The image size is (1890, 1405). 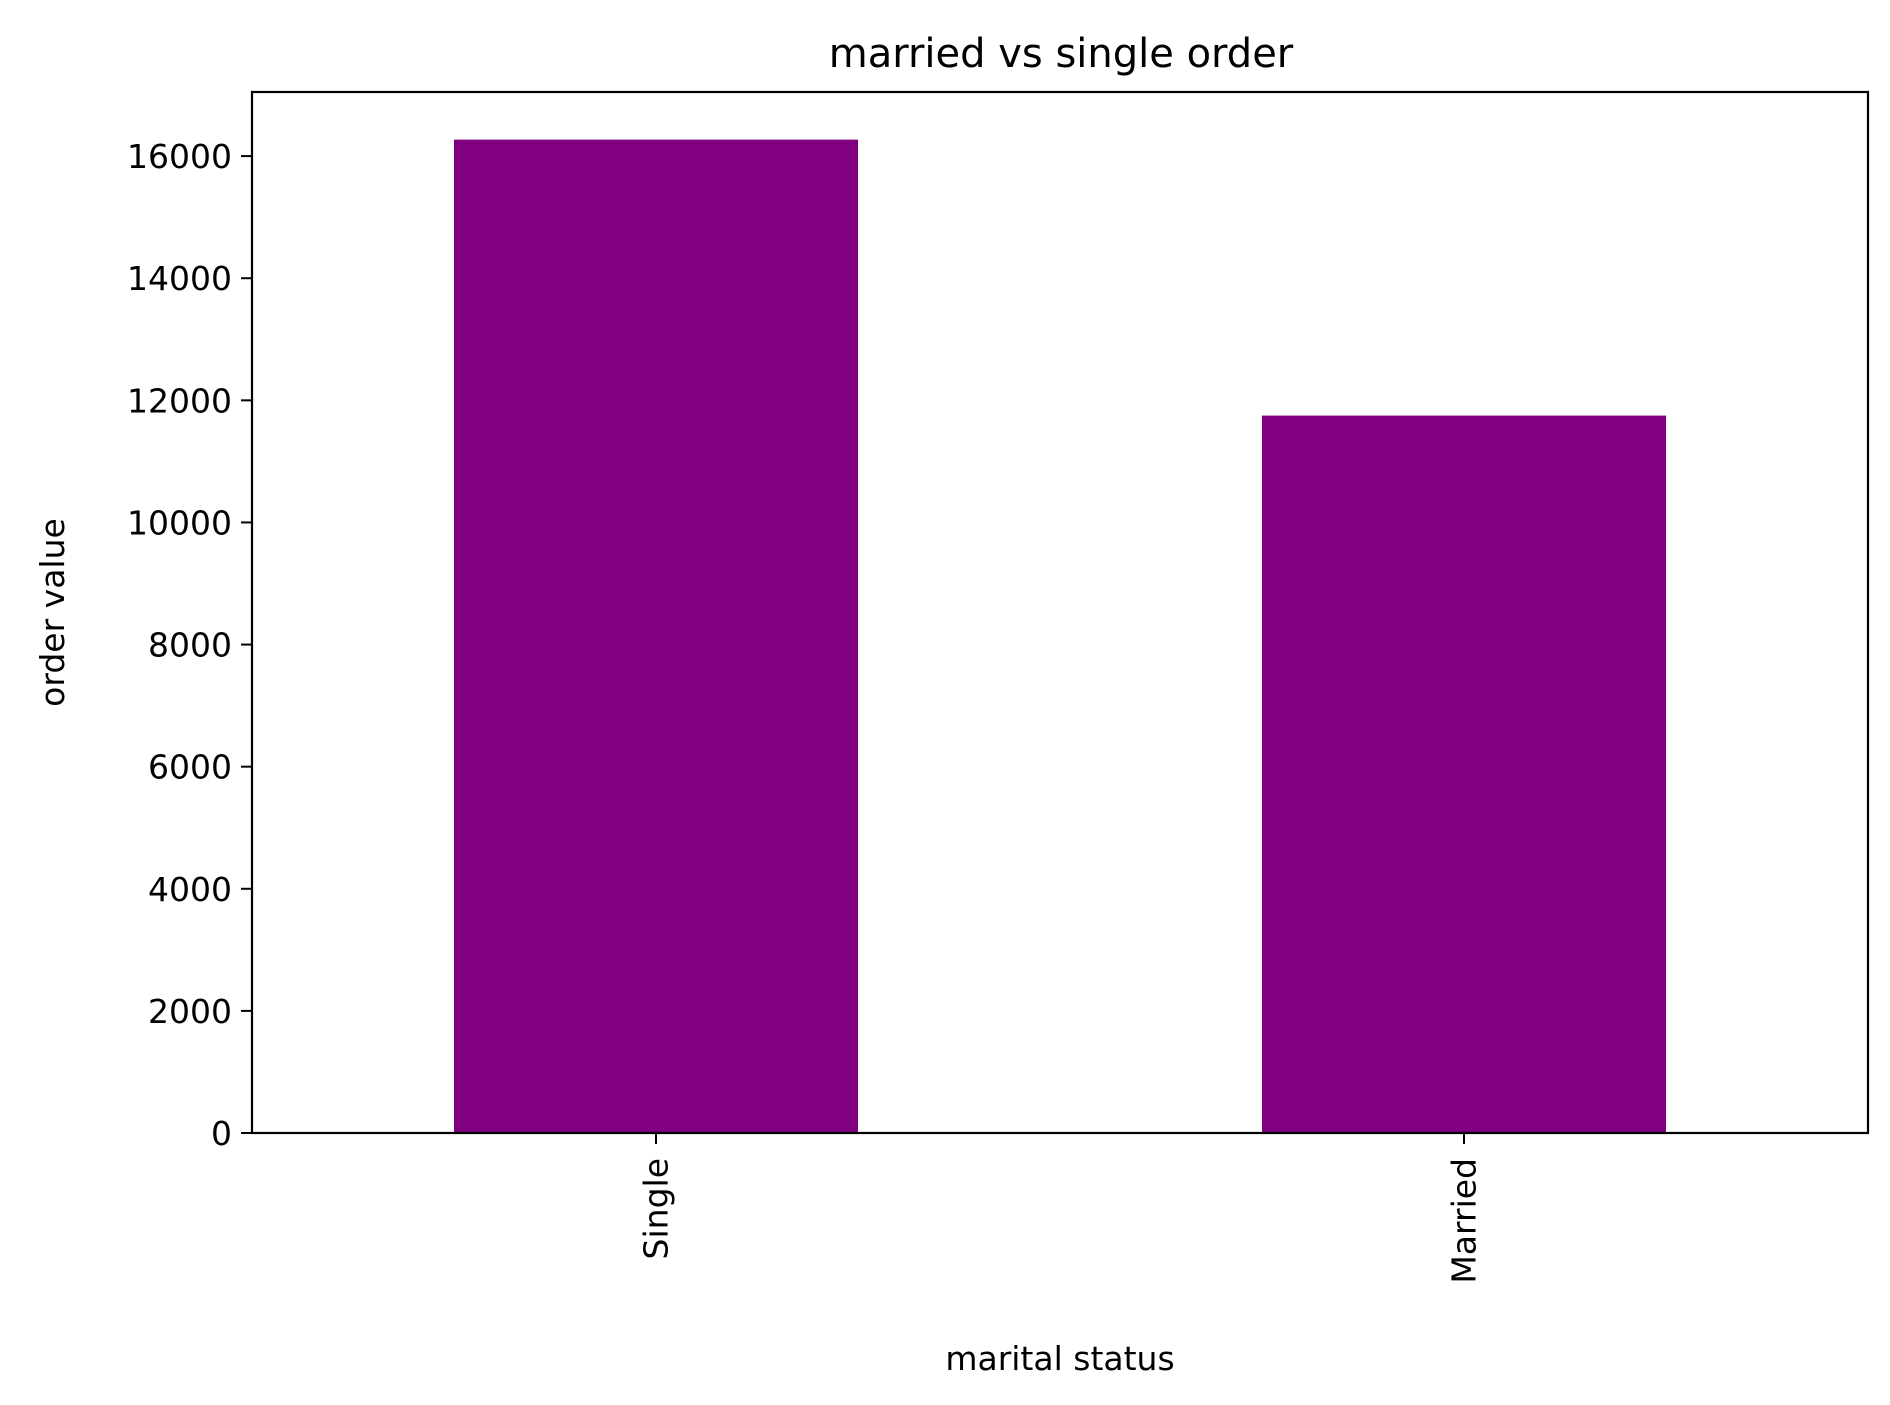 What do you see at coordinates (221, 1133) in the screenshot?
I see `y-tick-label: 0` at bounding box center [221, 1133].